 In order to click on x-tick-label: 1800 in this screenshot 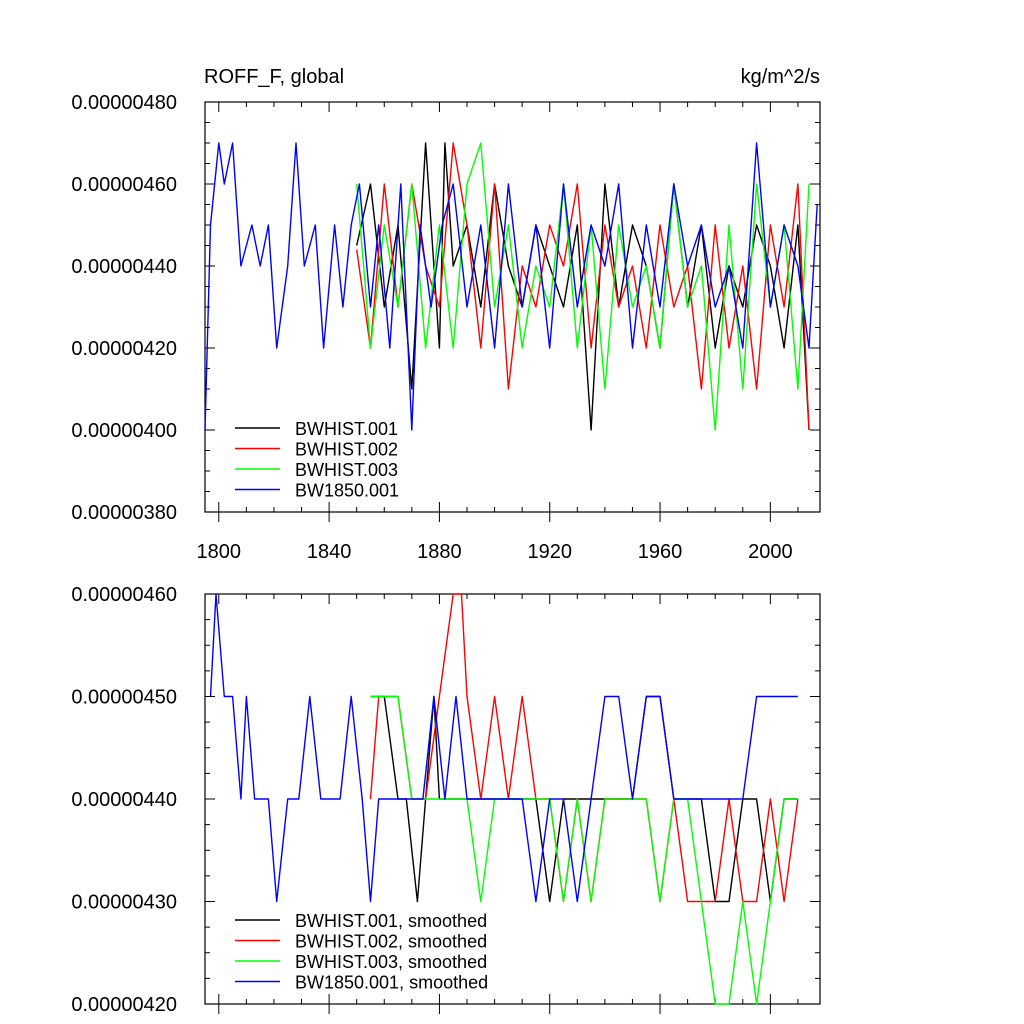, I will do `click(219, 552)`.